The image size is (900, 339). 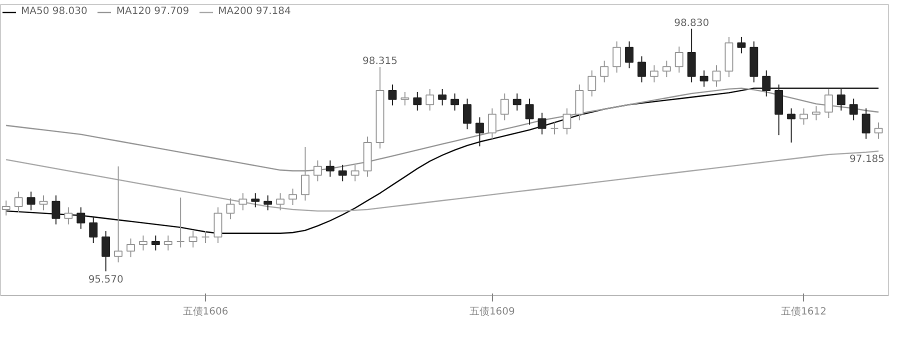 I want to click on annotation: 98.315, so click(x=380, y=62).